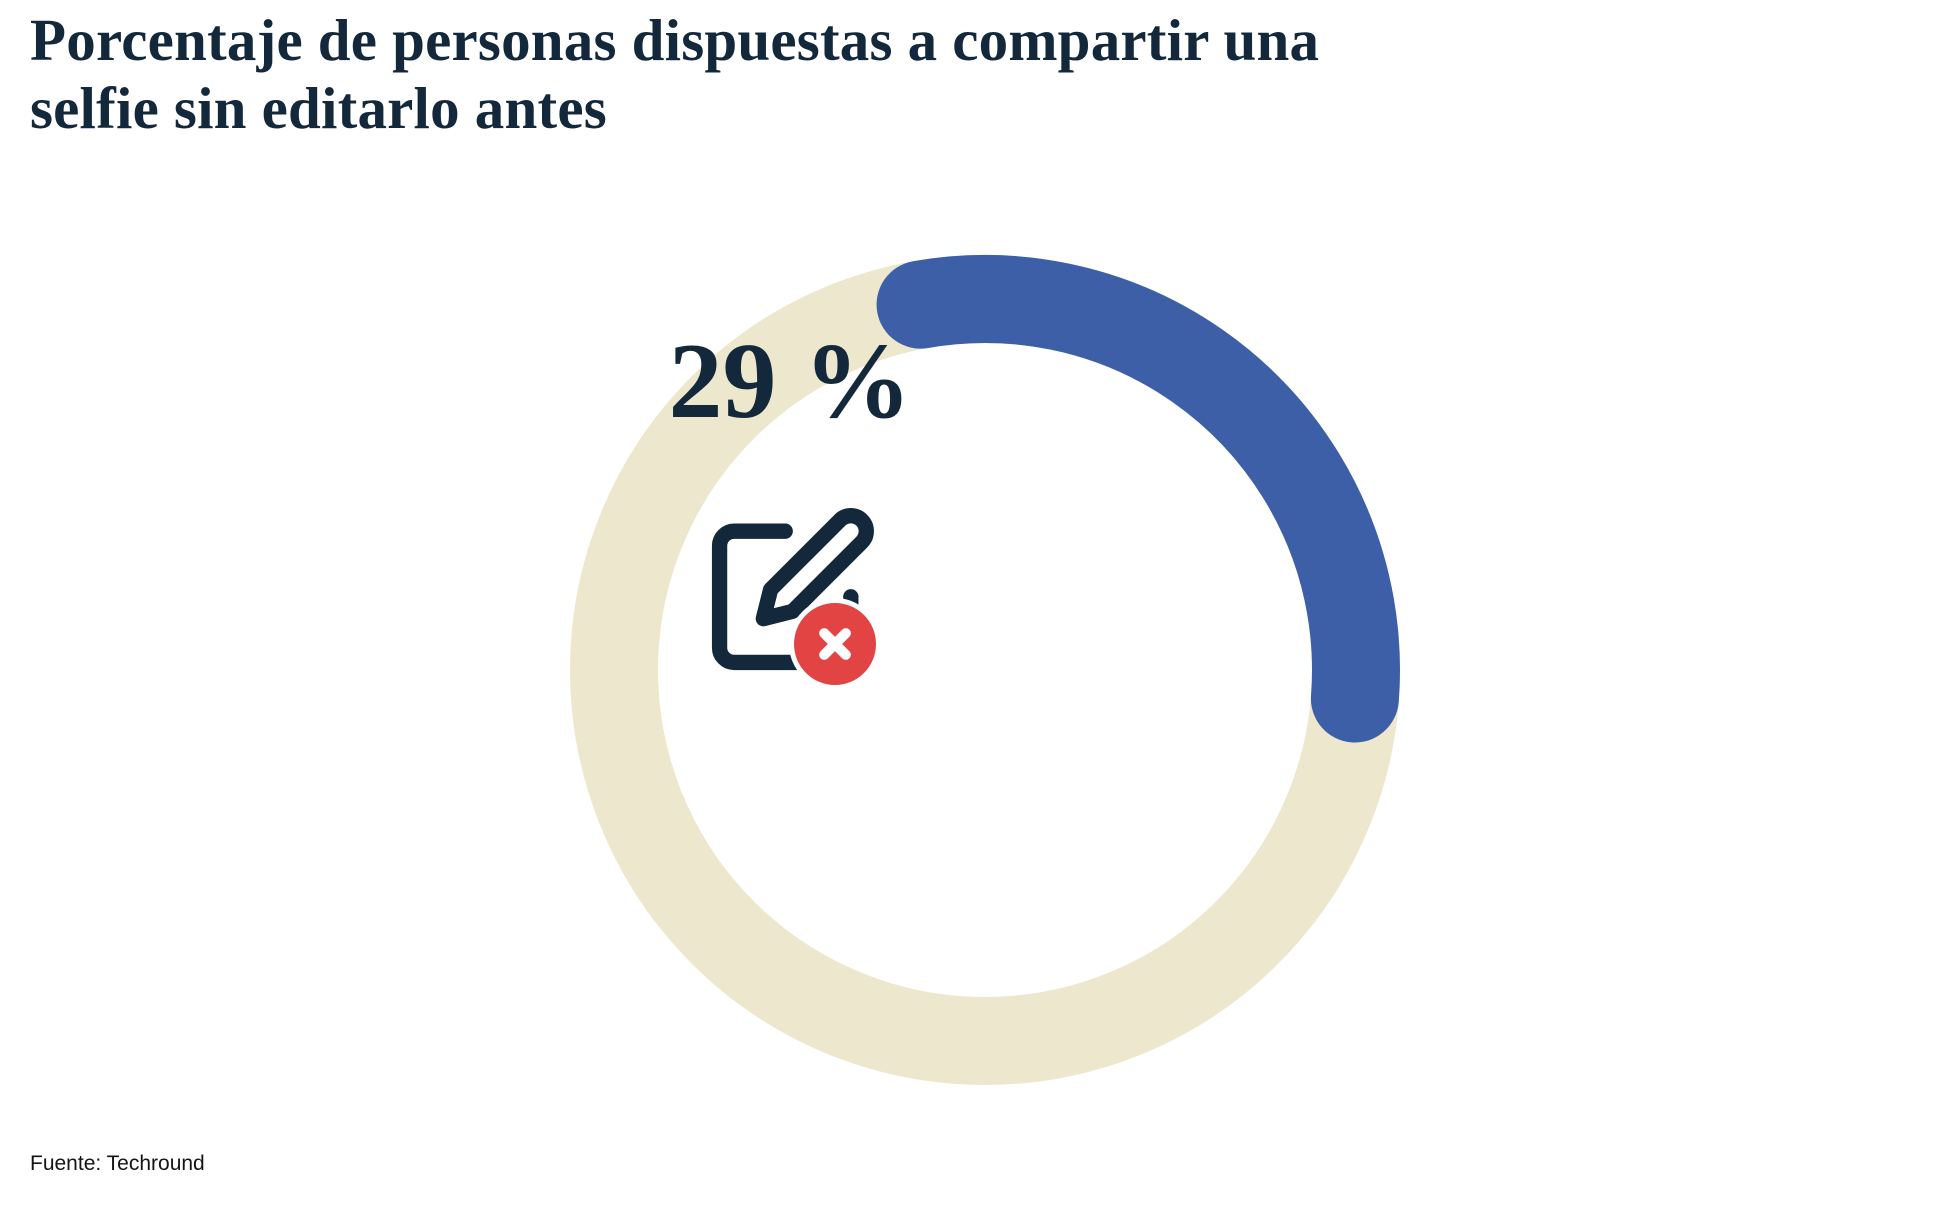 This screenshot has height=1210, width=1940. I want to click on x-icon, so click(835, 644).